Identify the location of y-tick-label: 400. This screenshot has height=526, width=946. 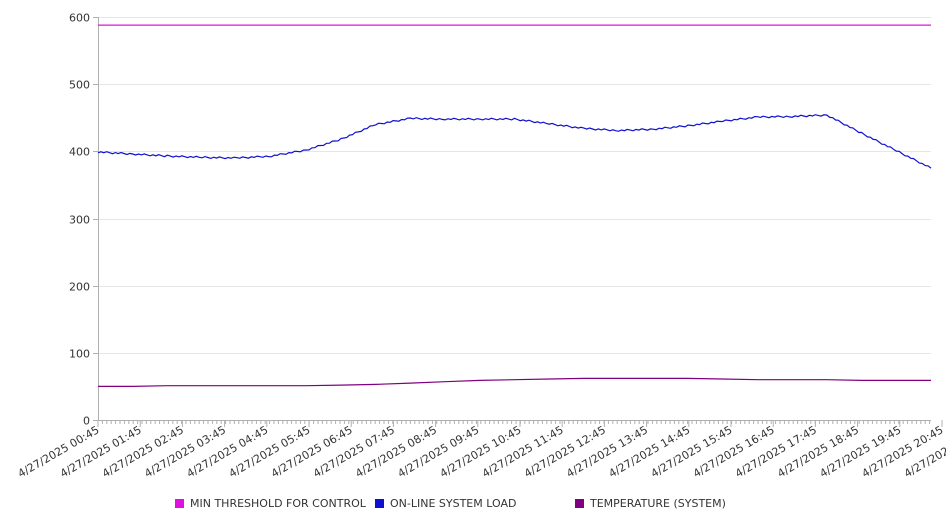
(79, 152).